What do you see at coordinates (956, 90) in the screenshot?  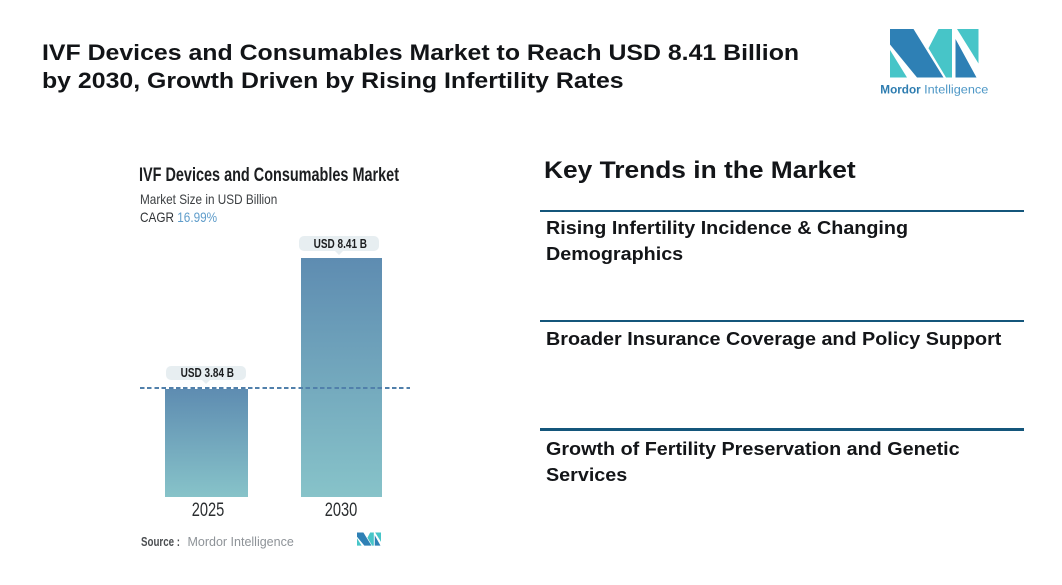 I see `svg-text: Intelligence` at bounding box center [956, 90].